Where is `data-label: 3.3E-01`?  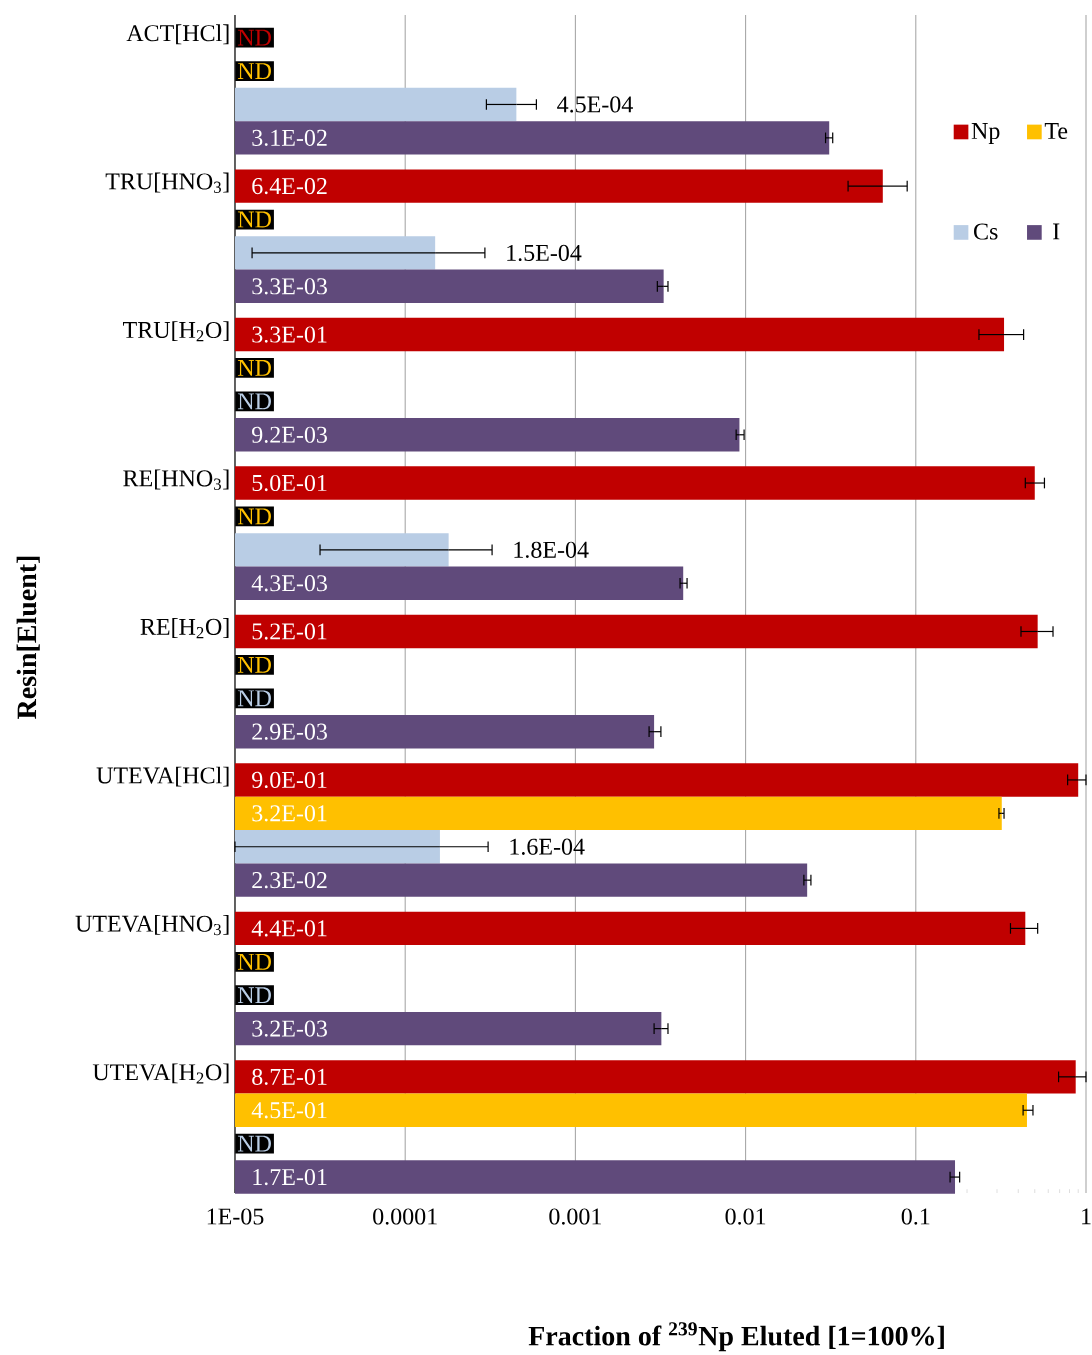
data-label: 3.3E-01 is located at coordinates (289, 334).